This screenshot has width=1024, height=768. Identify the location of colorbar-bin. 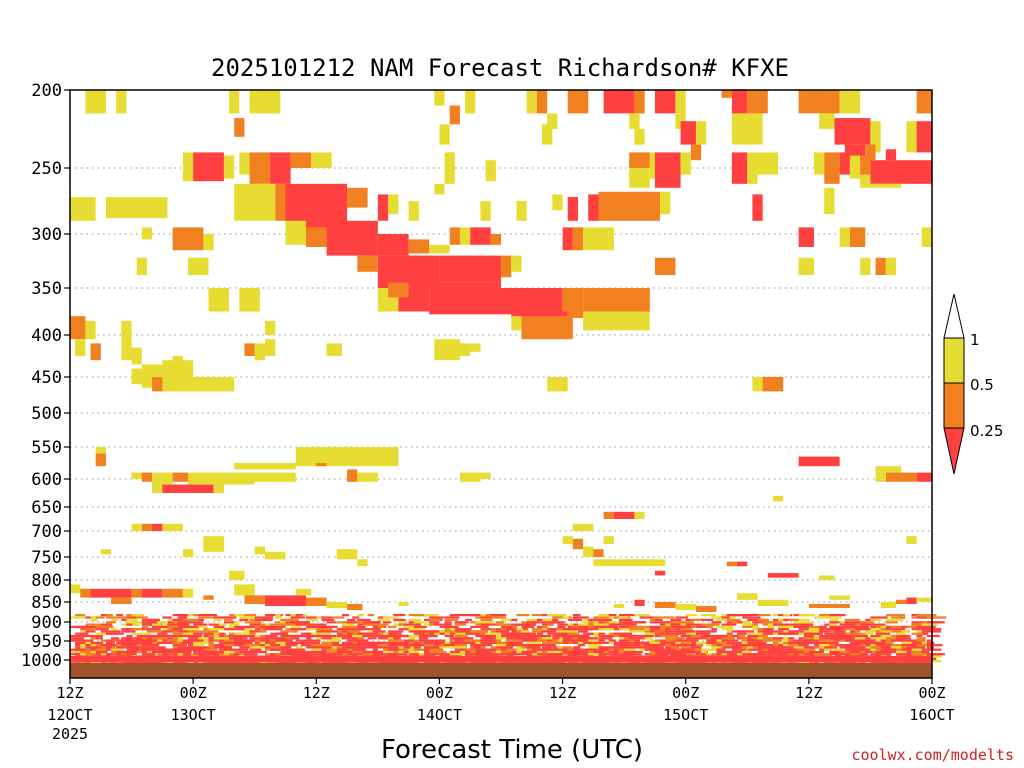
(954, 360).